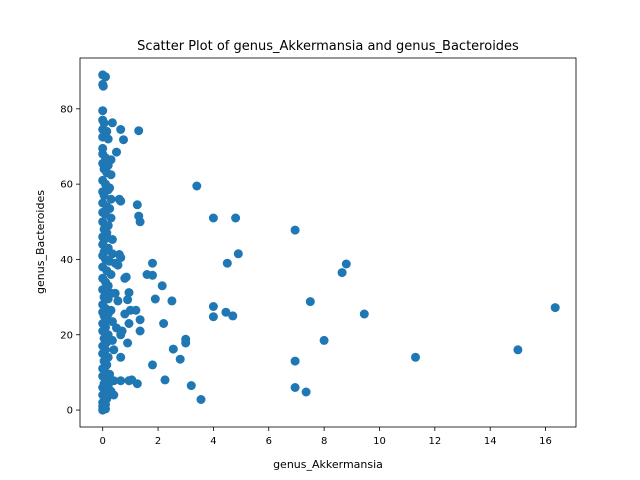 The image size is (640, 480). I want to click on x-tick-label: 12, so click(434, 441).